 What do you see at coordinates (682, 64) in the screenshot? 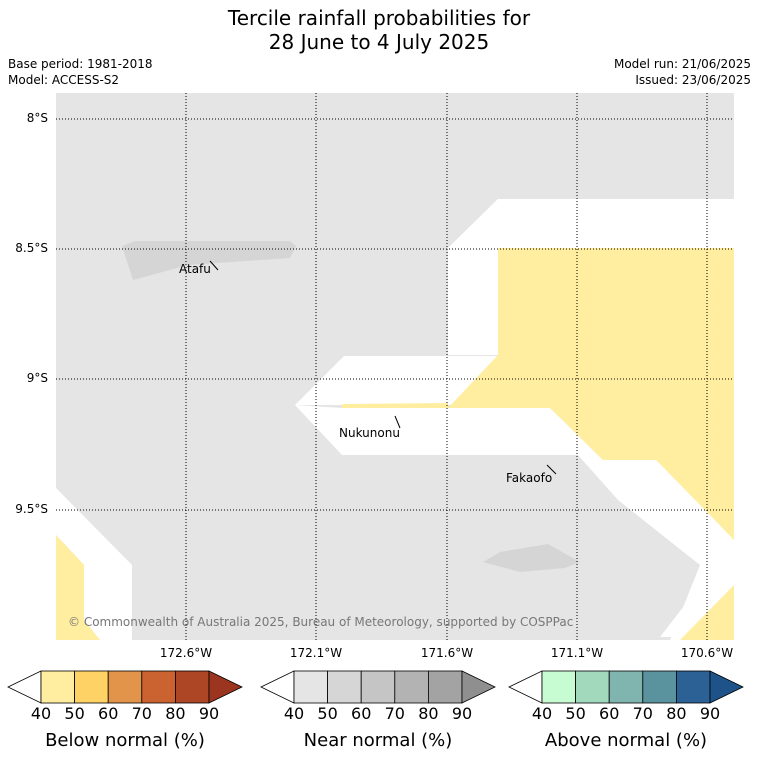
I see `model-run: Model run: 21/06/2025` at bounding box center [682, 64].